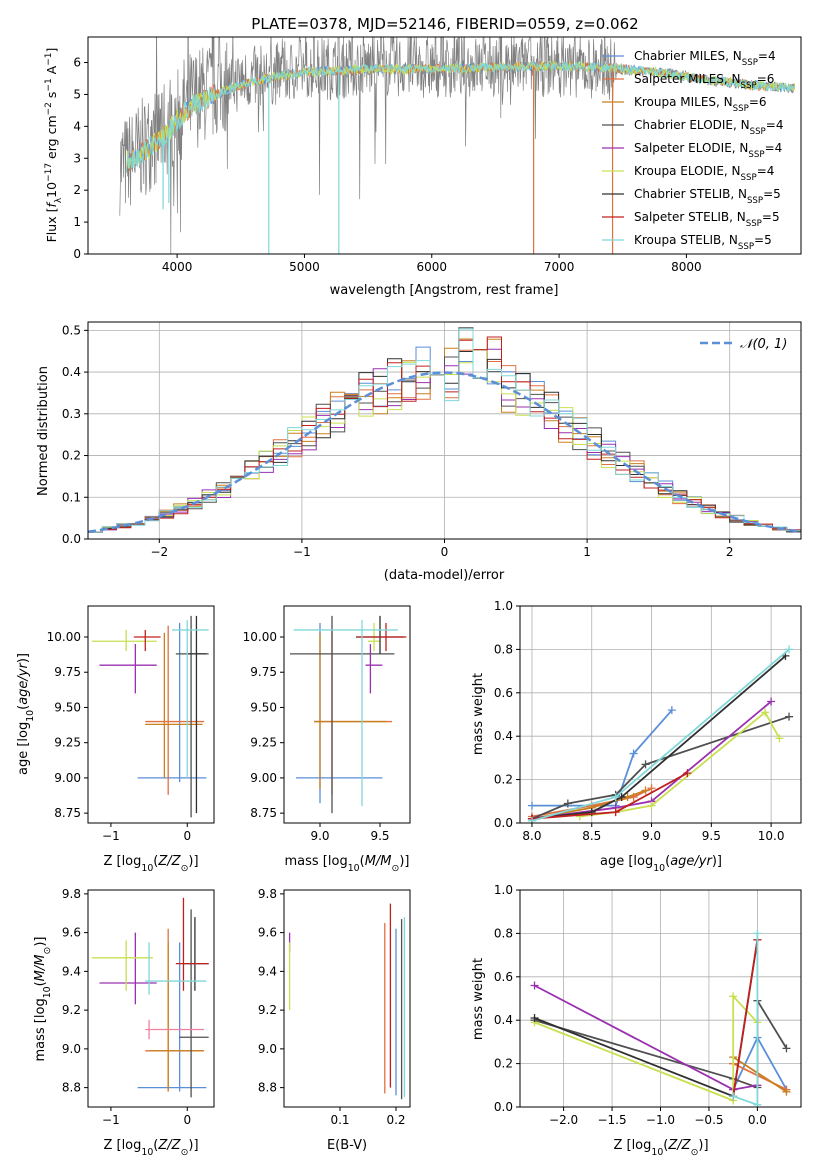 This screenshot has height=1170, width=819. I want to click on x-tick-label: 0, so click(187, 836).